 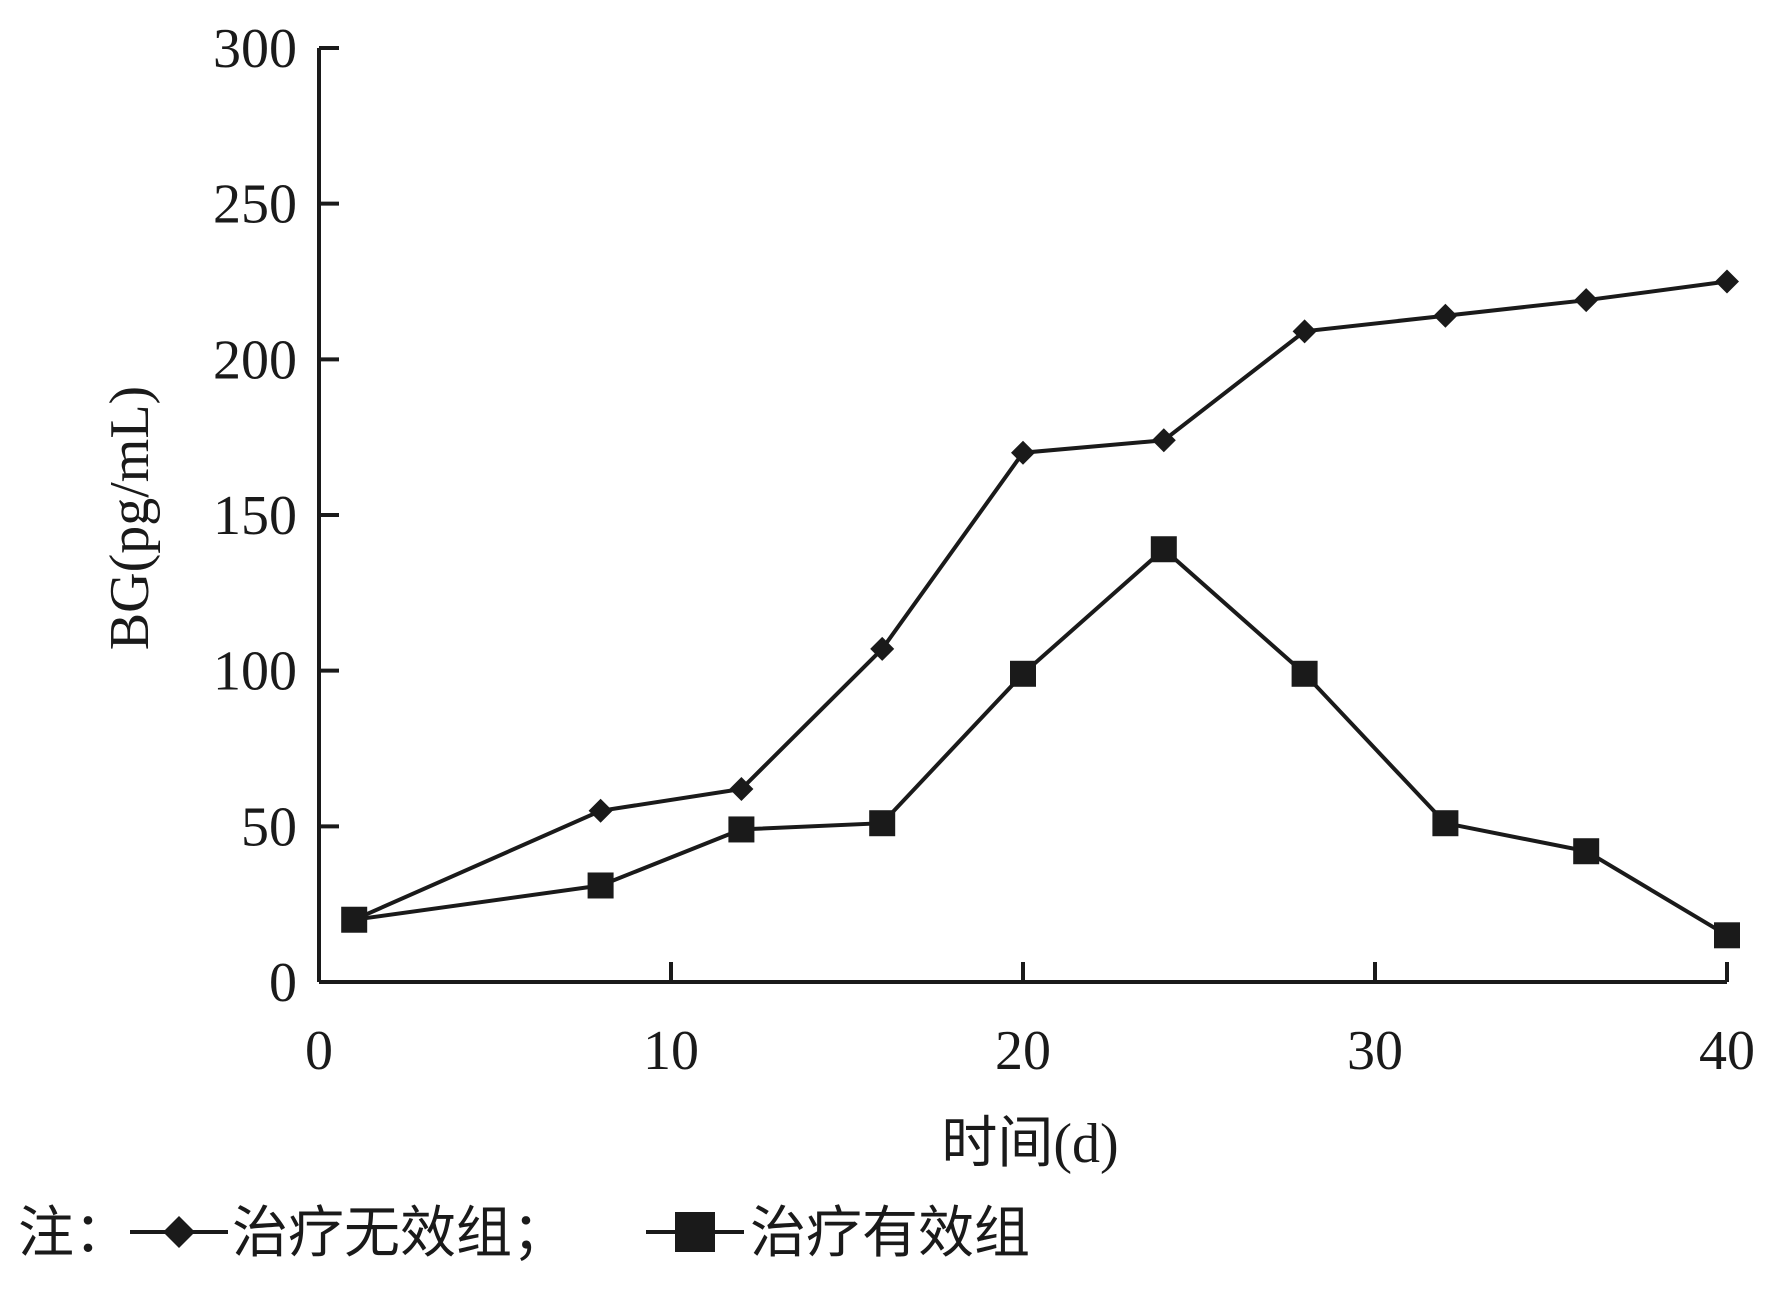 What do you see at coordinates (890, 1234) in the screenshot?
I see `legend-label-effective: 治疗有效组` at bounding box center [890, 1234].